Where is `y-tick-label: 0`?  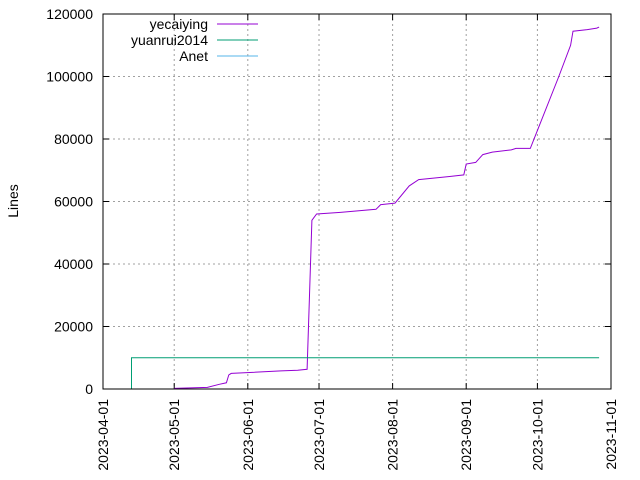
y-tick-label: 0 is located at coordinates (89, 389).